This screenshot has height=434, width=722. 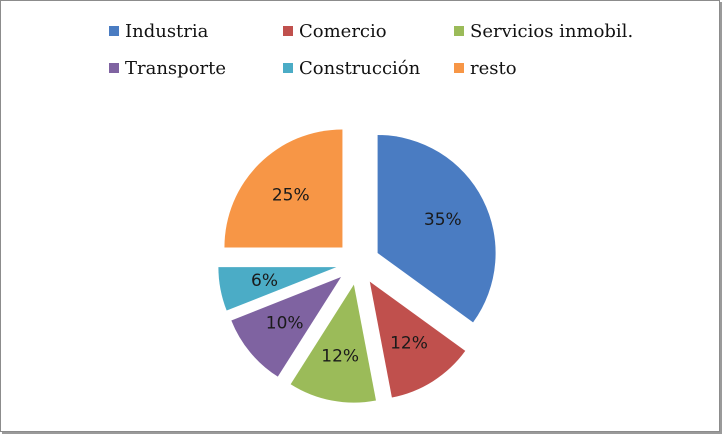 I want to click on legend-item-servicios: Servicios inmobil., so click(x=543, y=31).